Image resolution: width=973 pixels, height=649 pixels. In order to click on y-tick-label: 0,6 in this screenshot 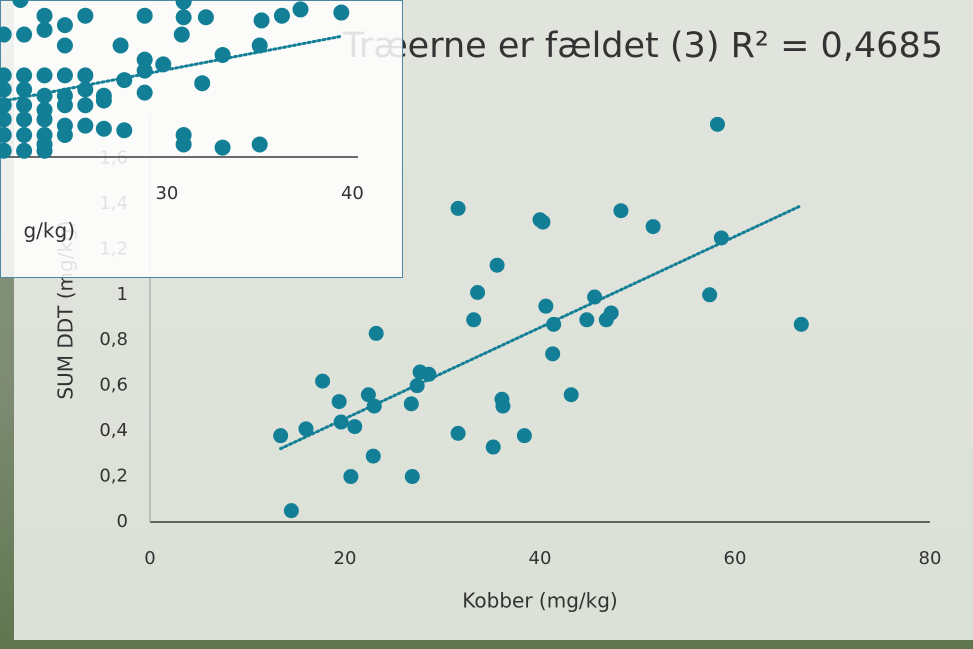, I will do `click(113, 385)`.